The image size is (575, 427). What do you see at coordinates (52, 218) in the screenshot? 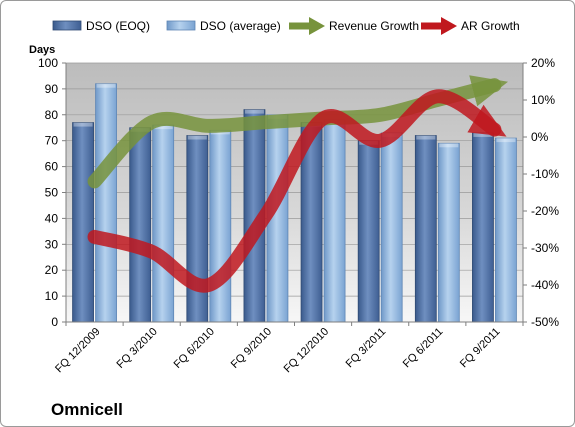
I see `y-tick-label: 40` at bounding box center [52, 218].